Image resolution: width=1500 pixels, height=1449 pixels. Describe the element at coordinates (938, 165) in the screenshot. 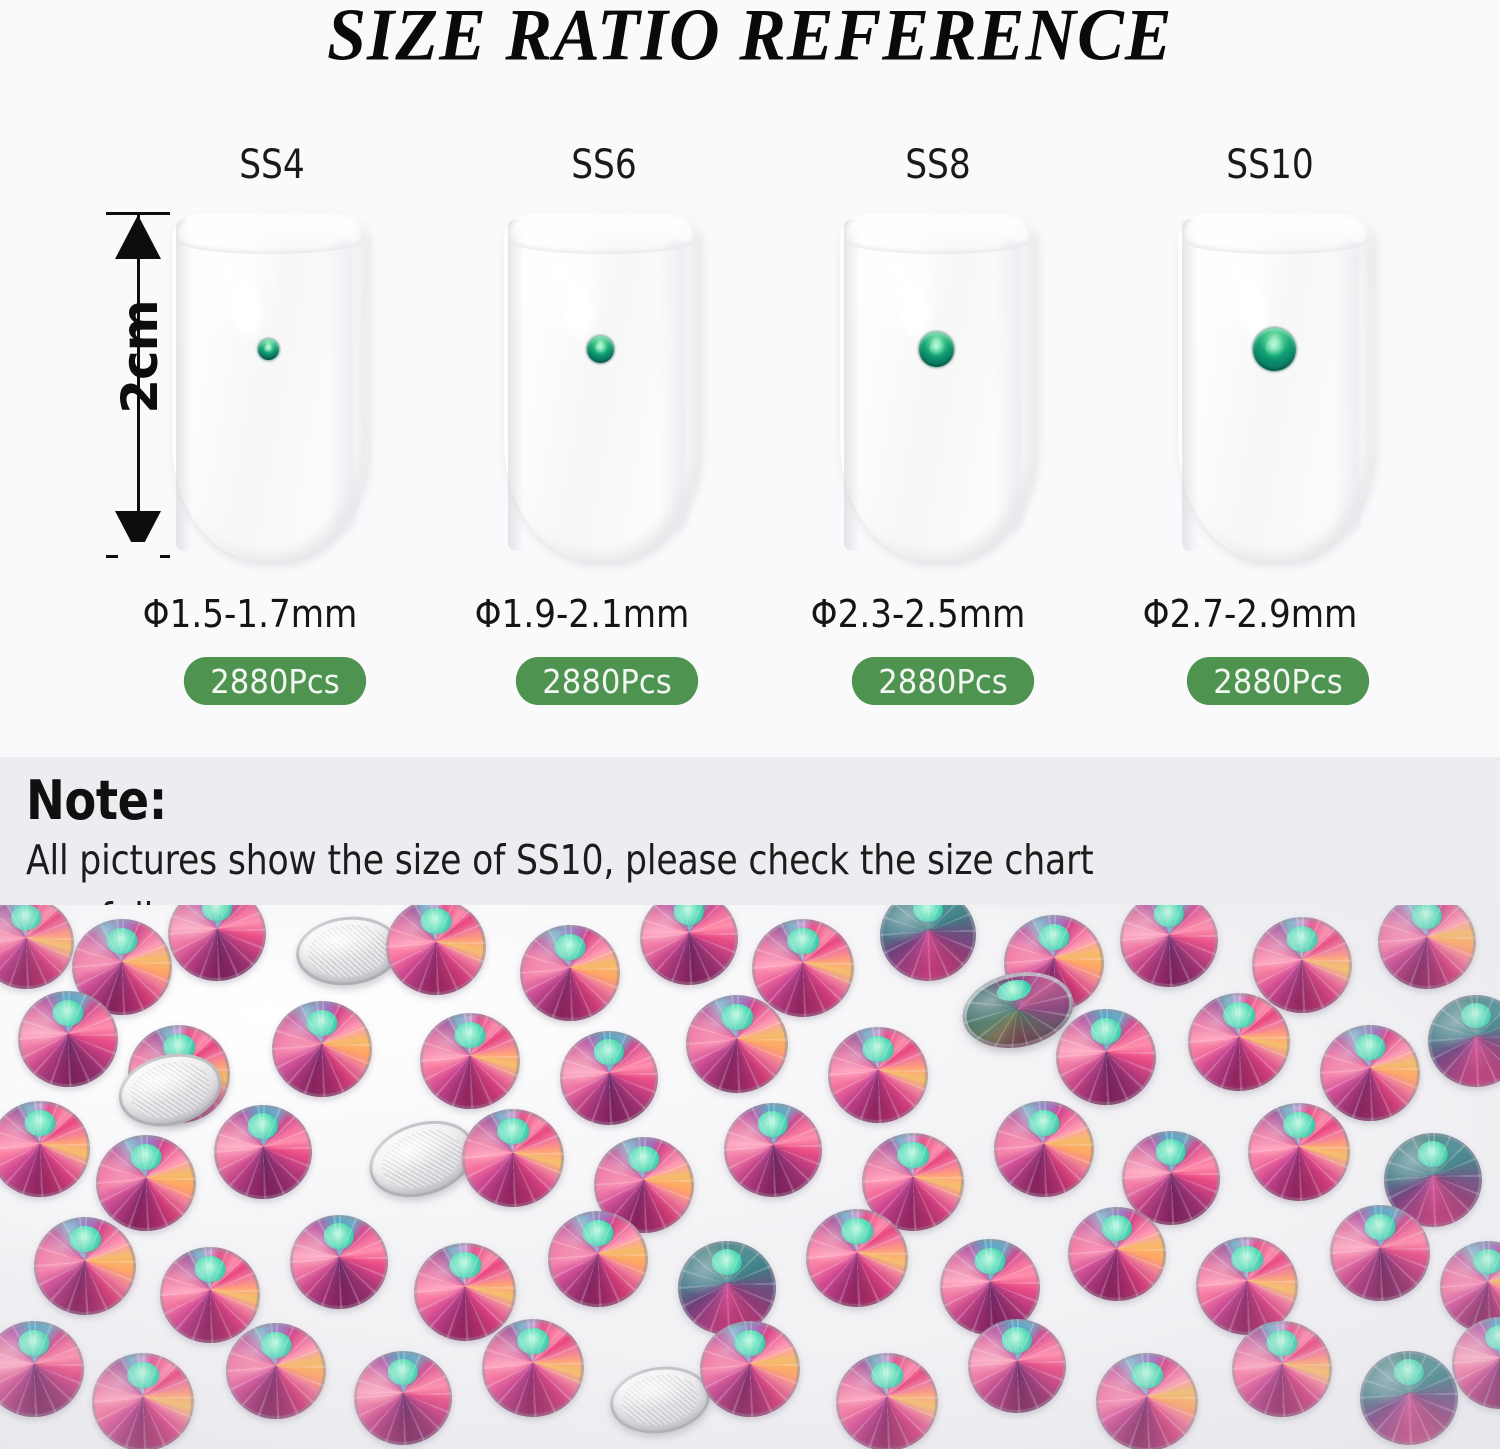

I see `size-label-ss8: SS8` at that location.